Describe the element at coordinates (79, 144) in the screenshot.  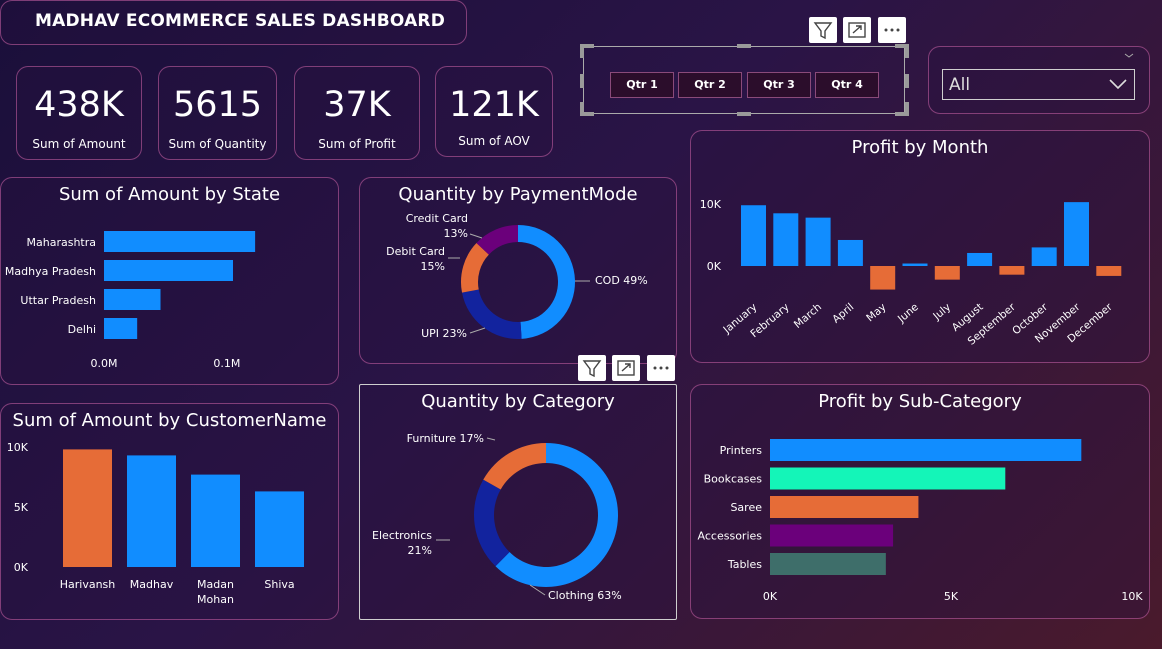
I see `kpi-label: Sum of Amount` at that location.